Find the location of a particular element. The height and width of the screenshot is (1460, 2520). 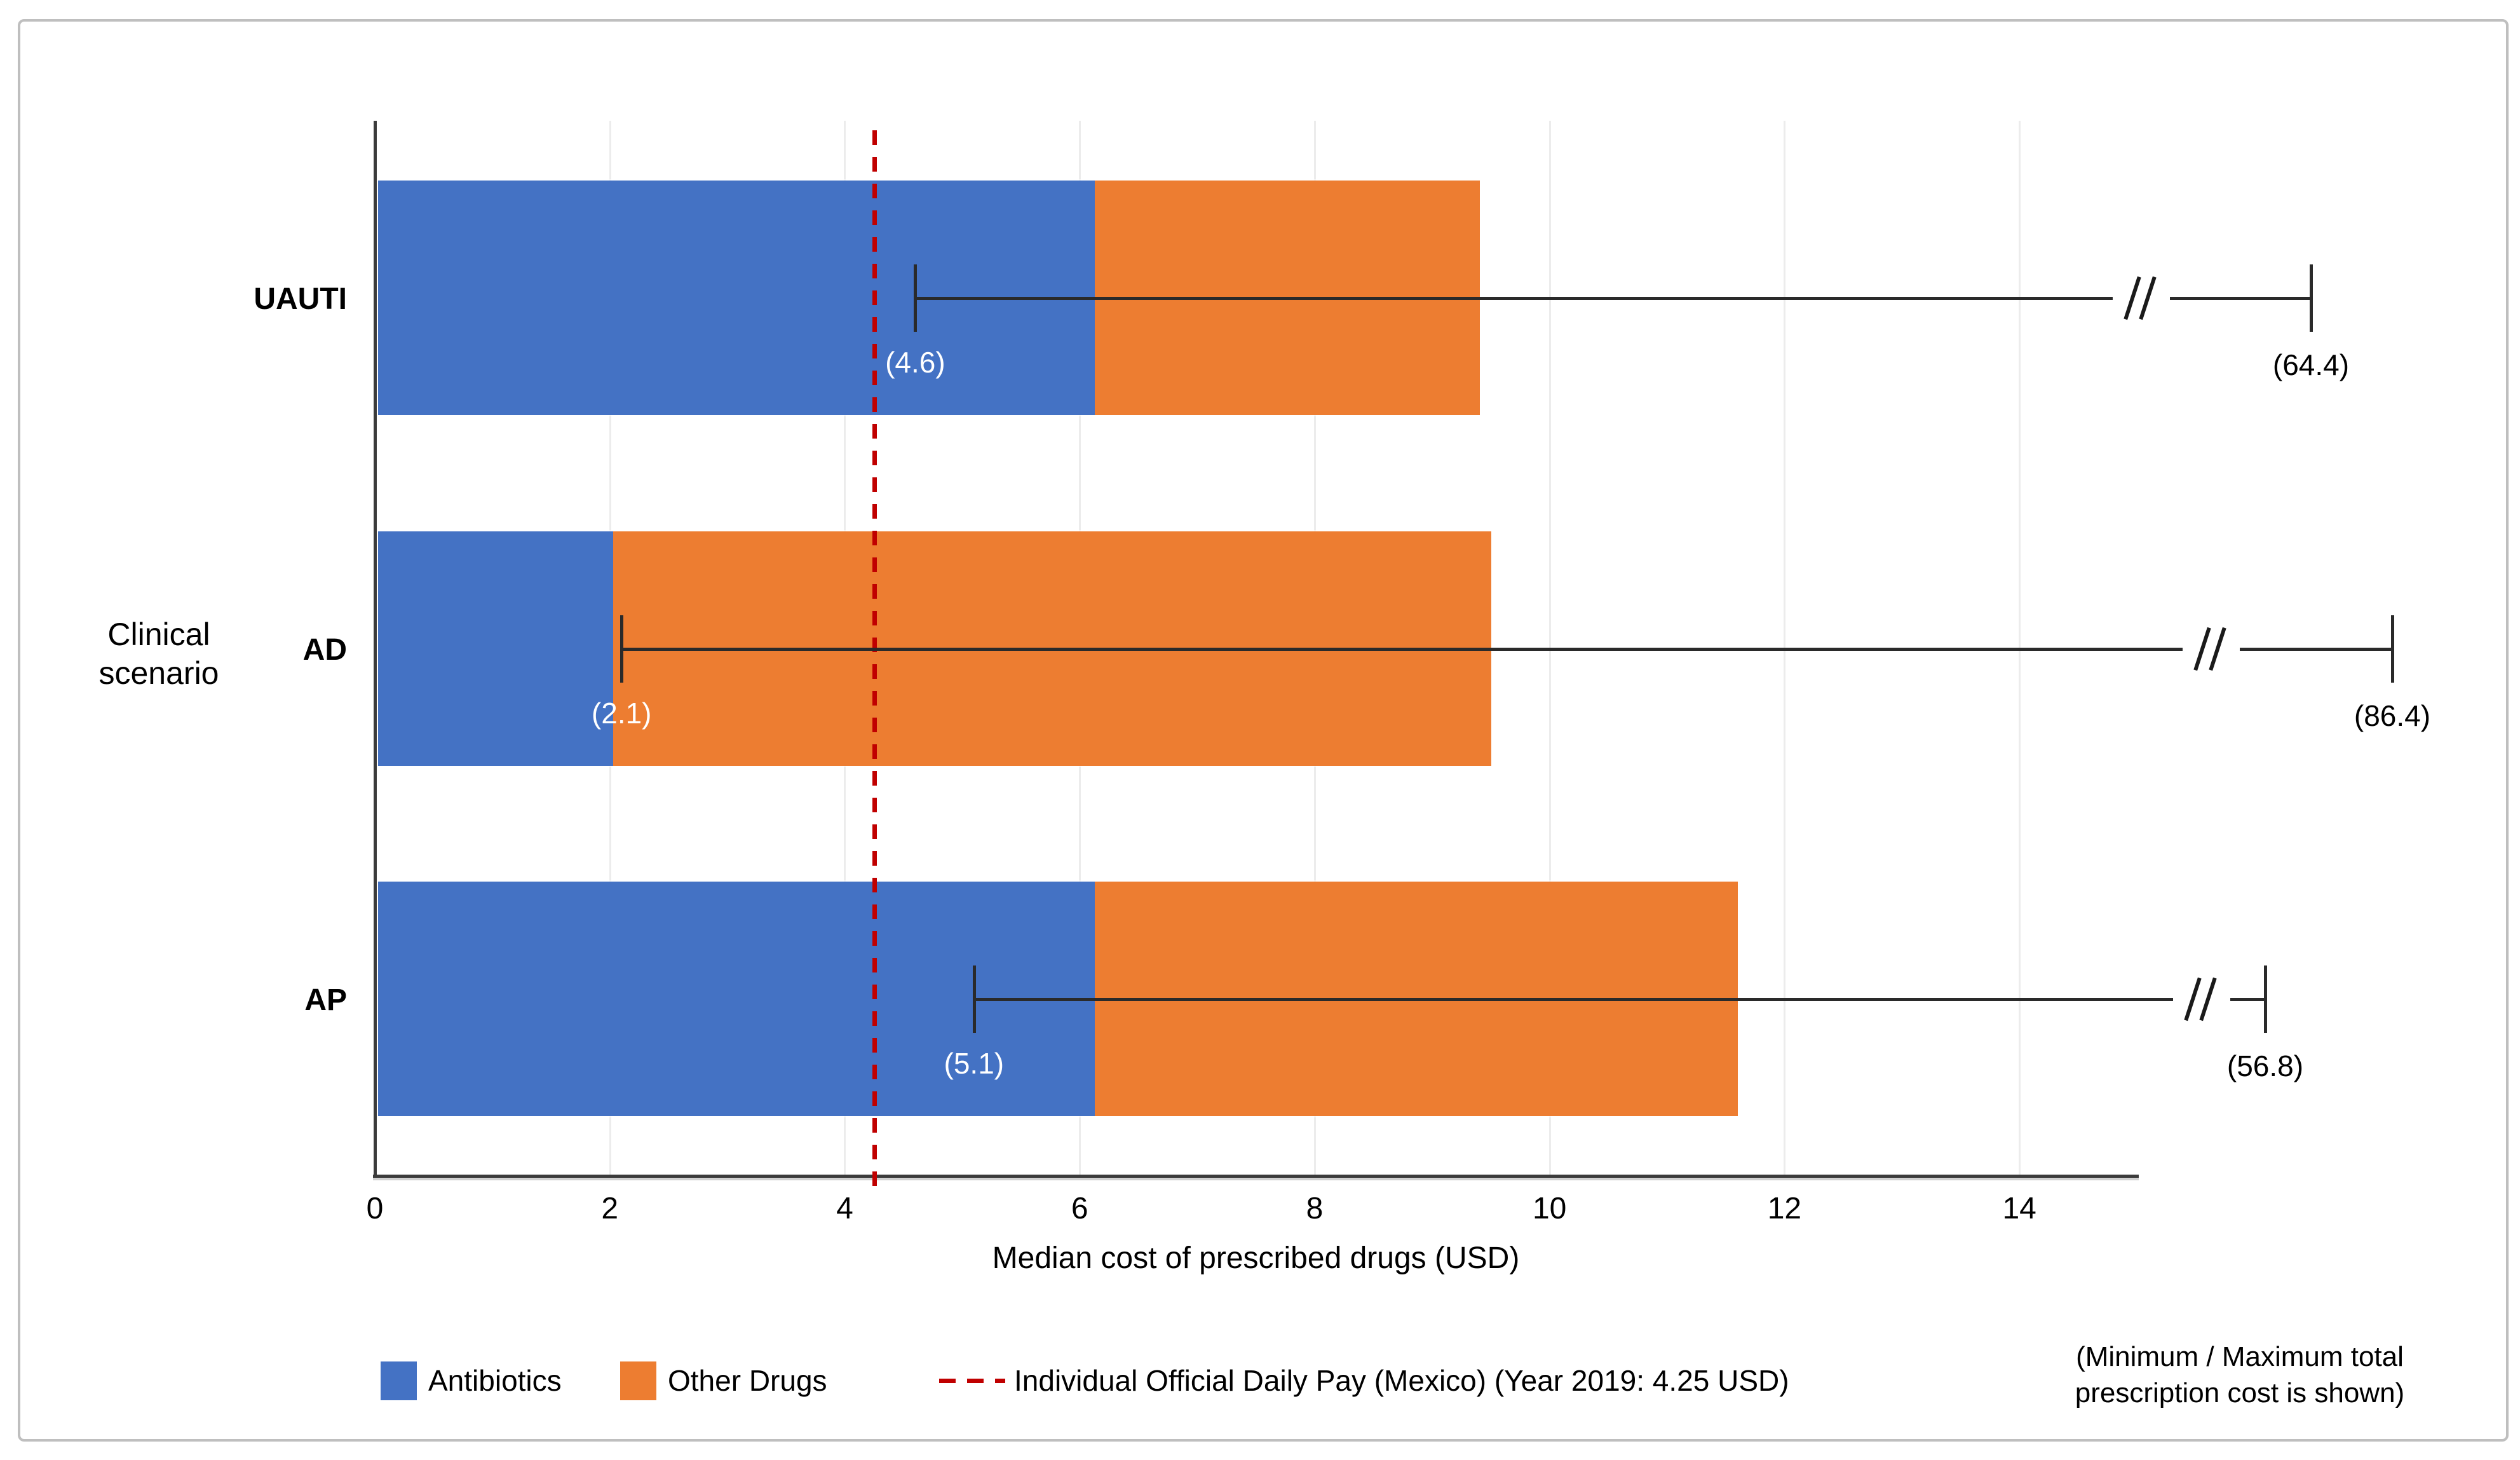

x-axis-line is located at coordinates (1256, 1176).